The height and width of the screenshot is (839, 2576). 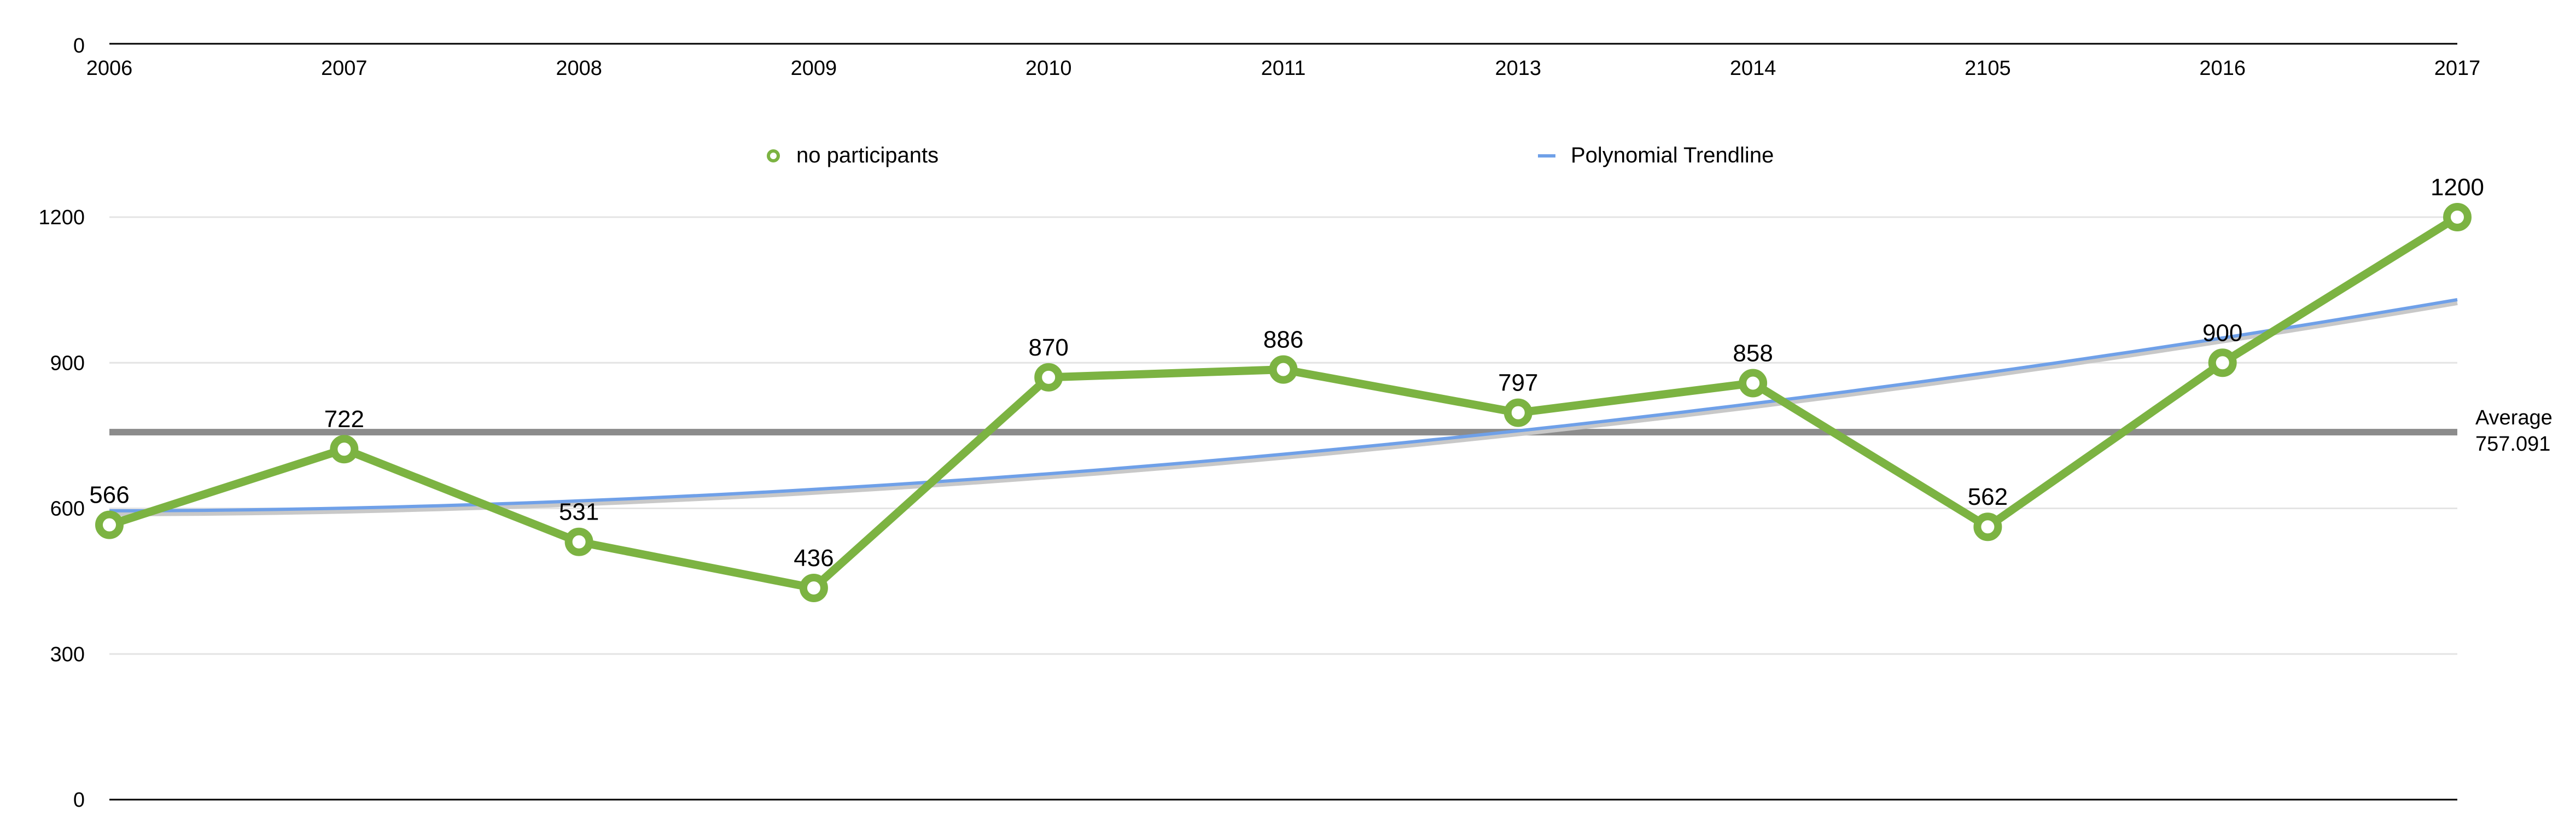 What do you see at coordinates (1518, 383) in the screenshot?
I see `data-label: 797` at bounding box center [1518, 383].